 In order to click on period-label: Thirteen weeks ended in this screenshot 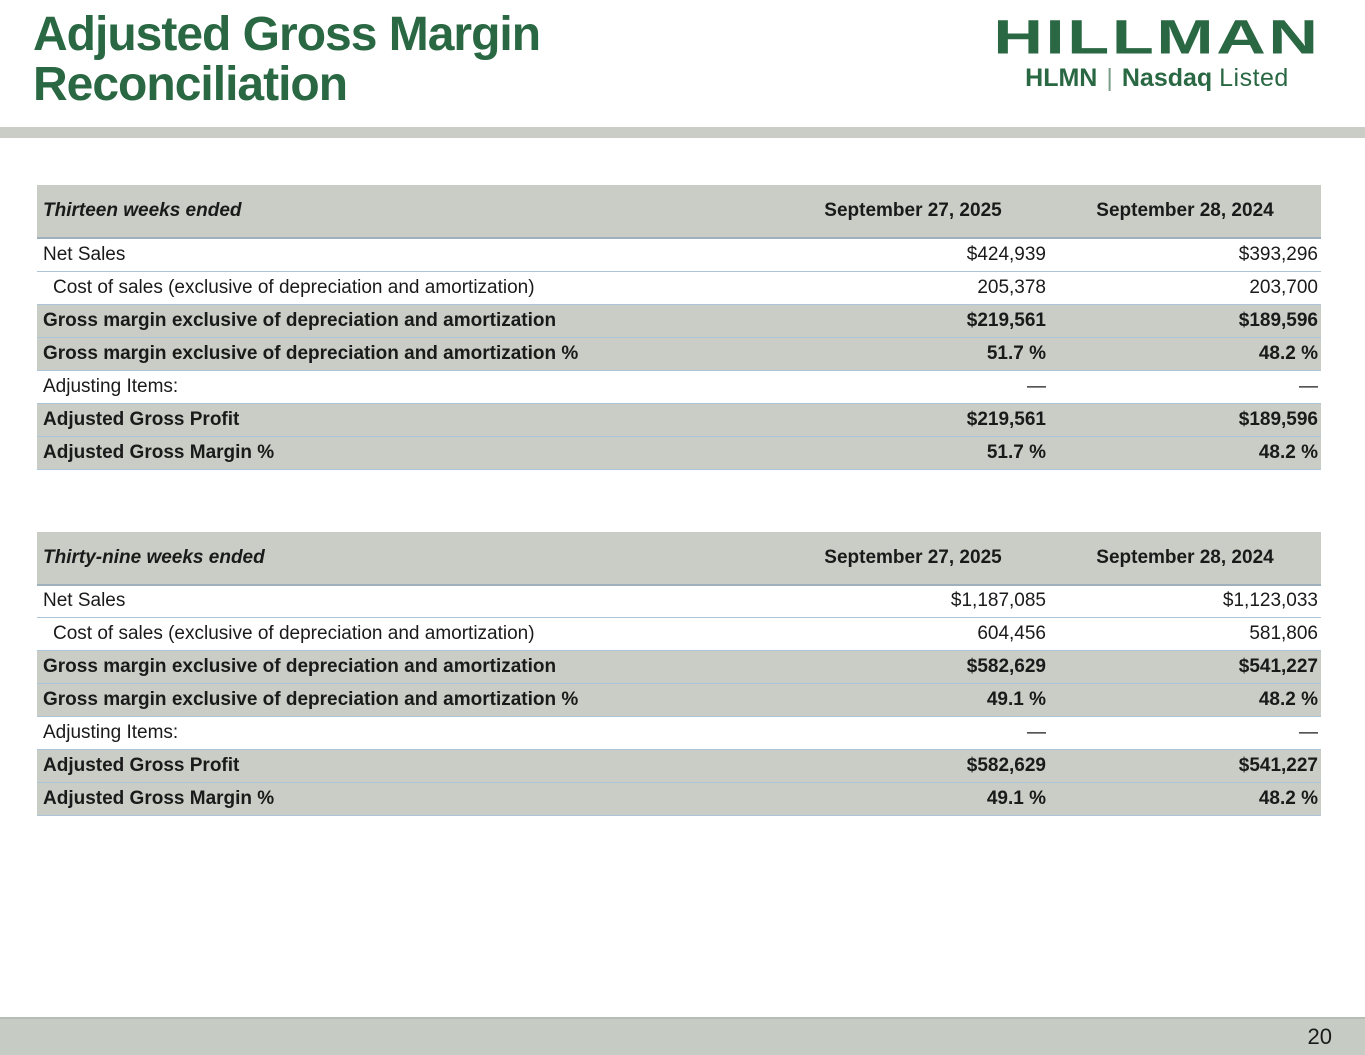, I will do `click(142, 210)`.